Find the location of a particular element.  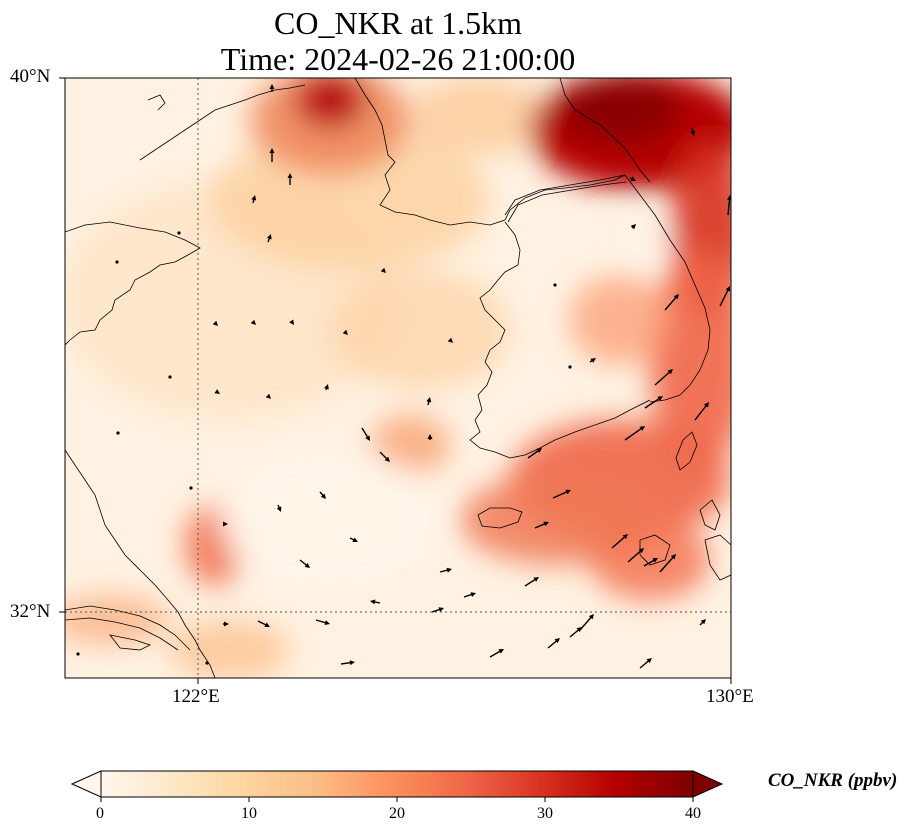

colorbar-extend-low is located at coordinates (86, 784).